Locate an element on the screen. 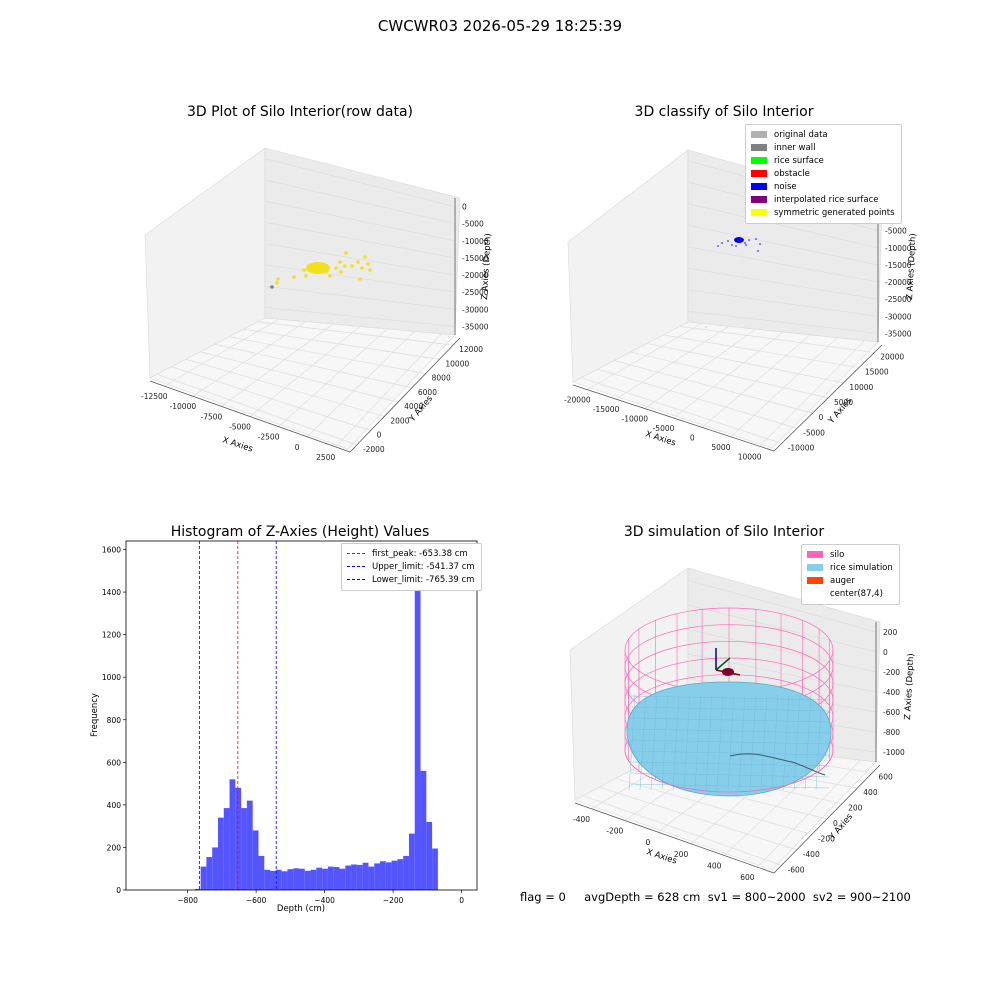 This screenshot has height=1000, width=1000. panel2-xtick: -5000 is located at coordinates (664, 428).